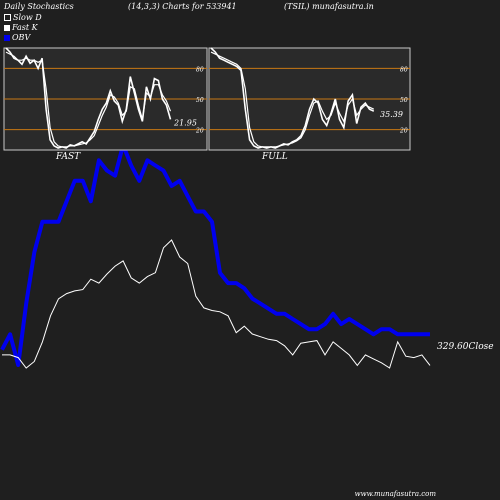 The image size is (500, 500). Describe the element at coordinates (39, 6) in the screenshot. I see `chart-title: Daily Stochastics` at that location.